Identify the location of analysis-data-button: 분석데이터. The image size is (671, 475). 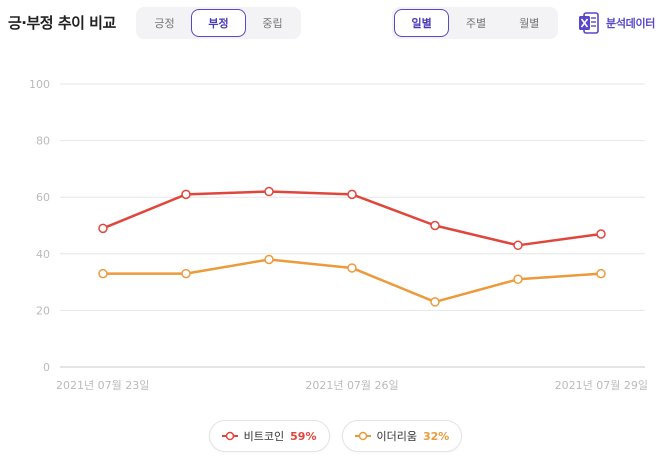
(616, 23).